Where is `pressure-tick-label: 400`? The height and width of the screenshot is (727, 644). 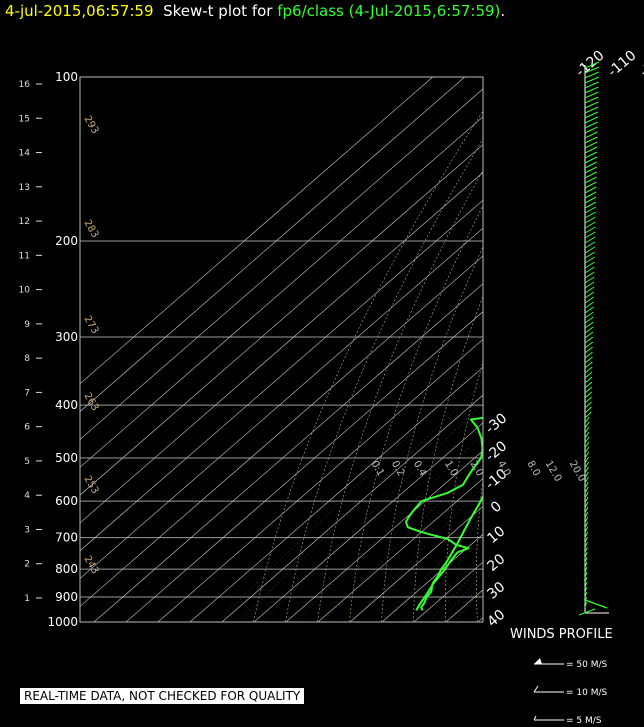
pressure-tick-label: 400 is located at coordinates (66, 405).